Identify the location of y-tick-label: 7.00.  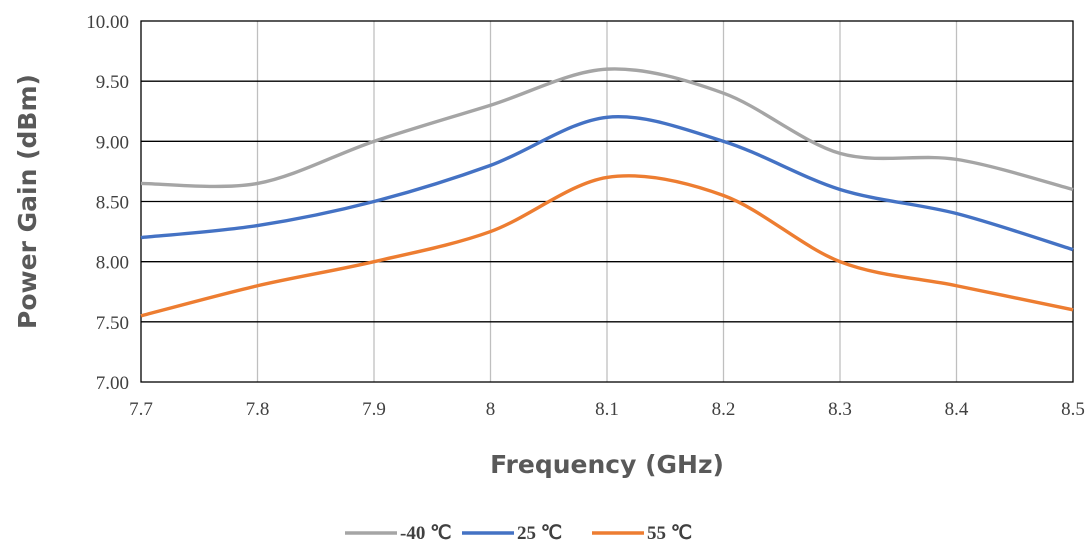
(112, 383).